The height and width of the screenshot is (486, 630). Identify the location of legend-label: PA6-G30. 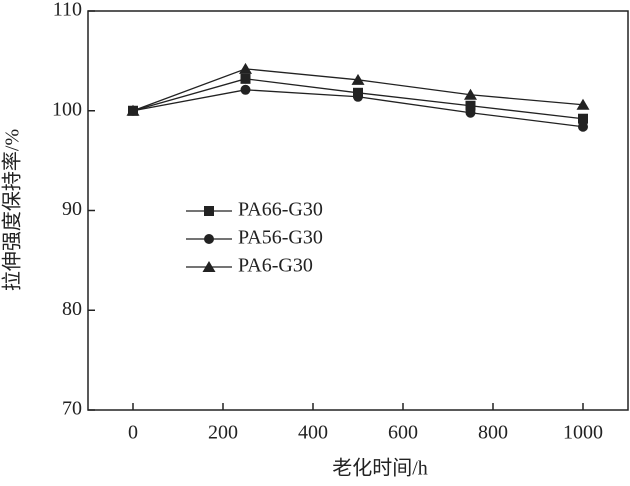
(275, 266).